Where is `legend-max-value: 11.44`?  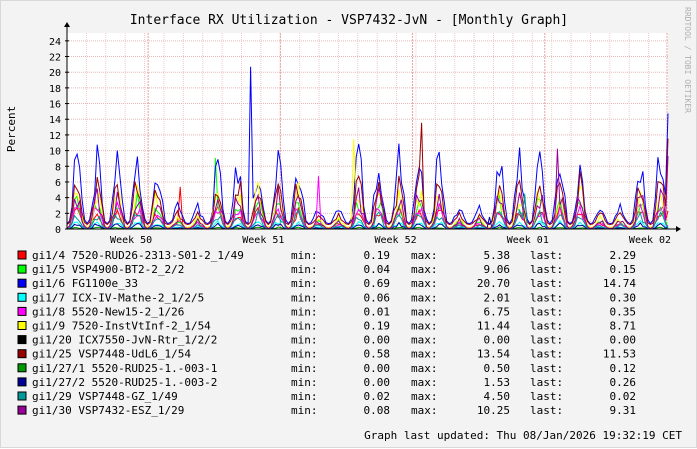 legend-max-value: 11.44 is located at coordinates (493, 326).